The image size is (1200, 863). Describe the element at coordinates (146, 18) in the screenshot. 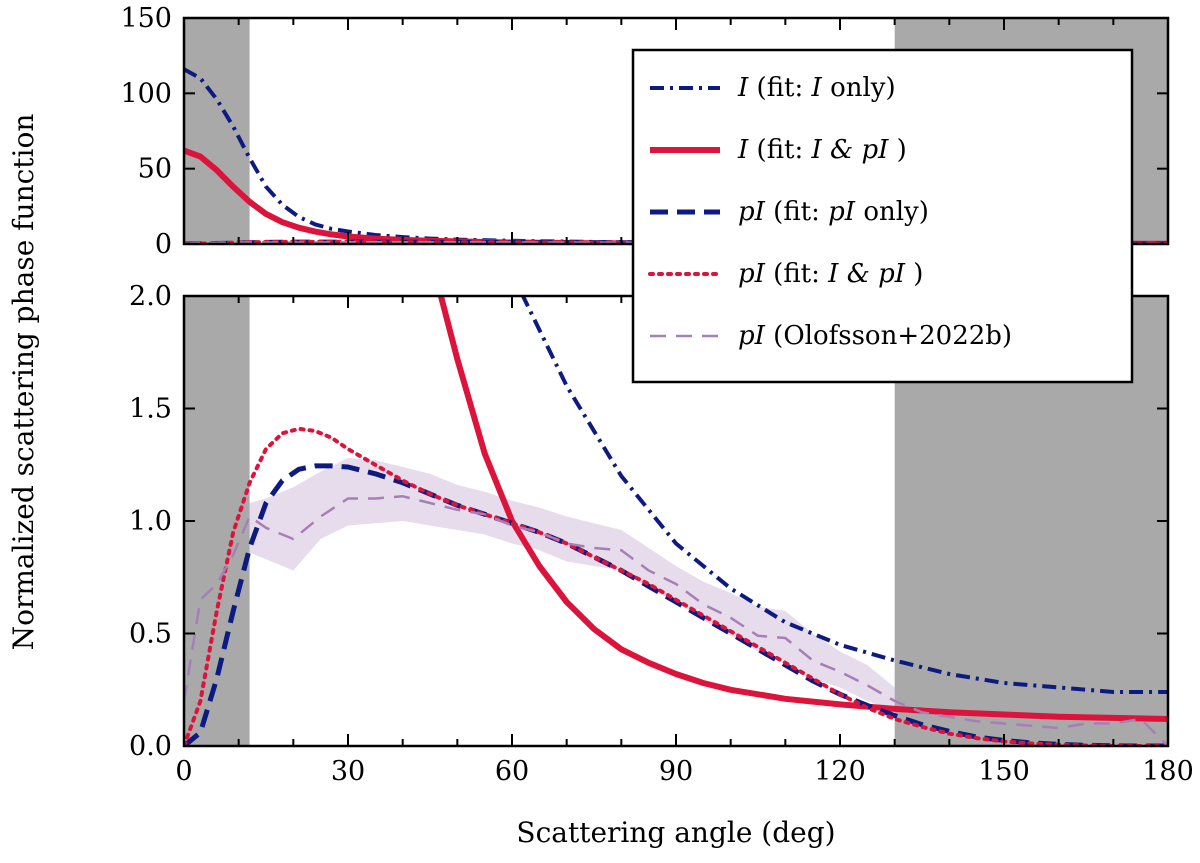

I see `y-tick-label: 150` at that location.